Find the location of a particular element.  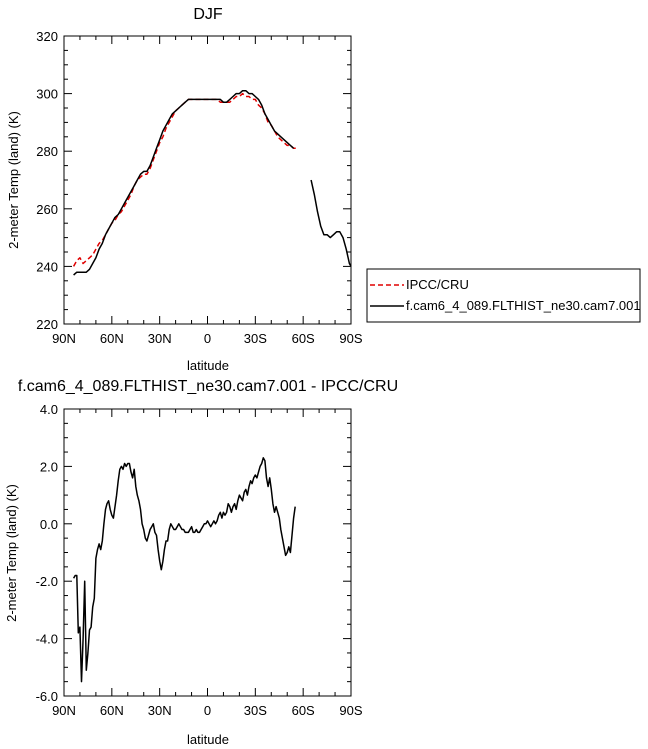

bottom-x-tick-label: 60S is located at coordinates (303, 710).